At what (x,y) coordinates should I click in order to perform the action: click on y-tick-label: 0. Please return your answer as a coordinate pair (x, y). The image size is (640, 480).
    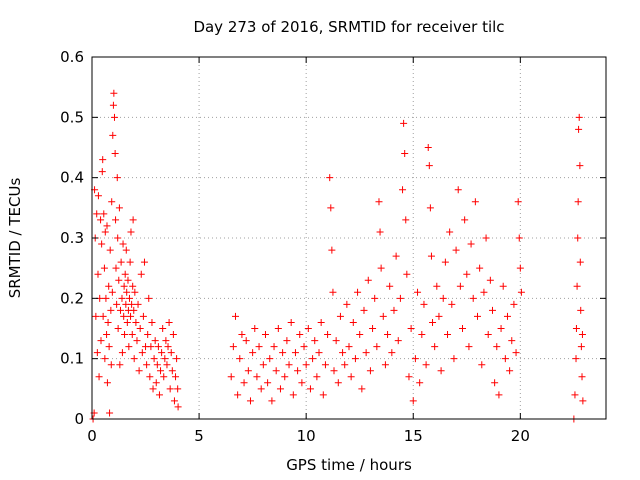
    Looking at the image, I should click on (79, 419).